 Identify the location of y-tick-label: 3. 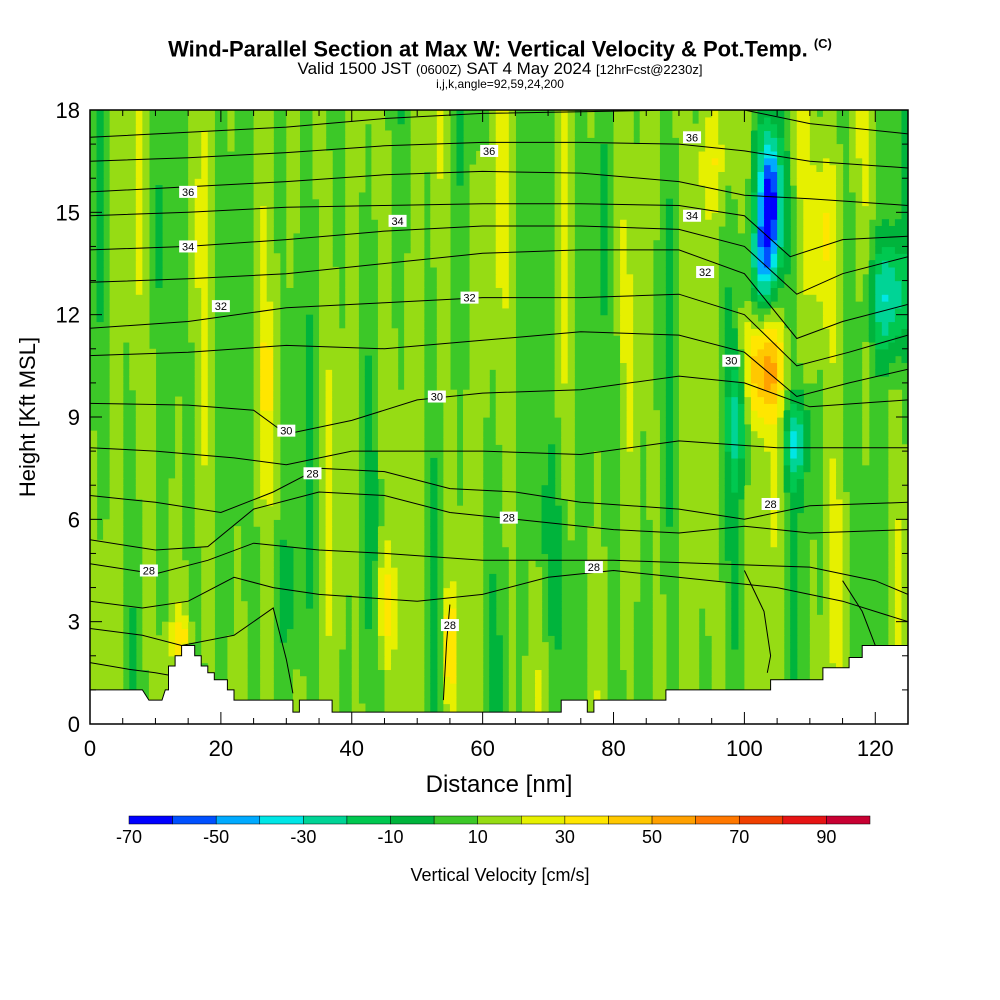
(74, 622).